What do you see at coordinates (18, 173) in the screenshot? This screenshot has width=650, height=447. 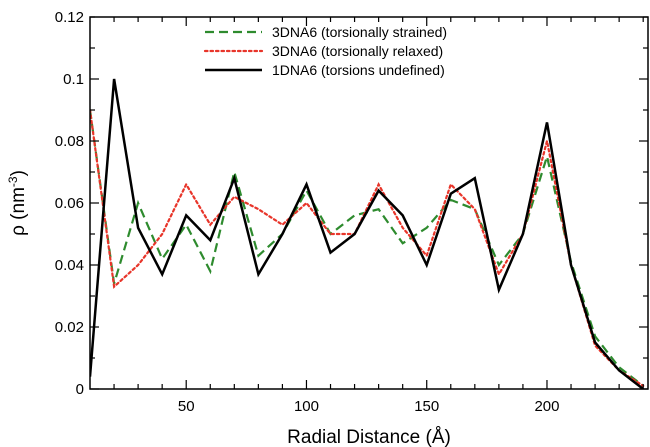 I see `y-axis-title-close: )` at bounding box center [18, 173].